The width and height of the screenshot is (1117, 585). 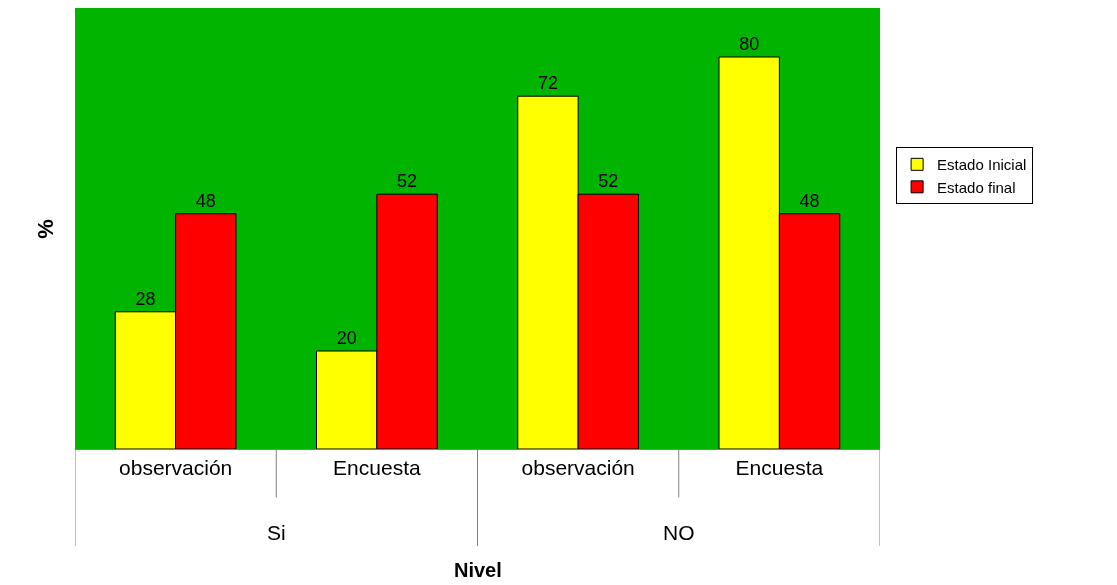 I want to click on data-label: 80, so click(x=749, y=44).